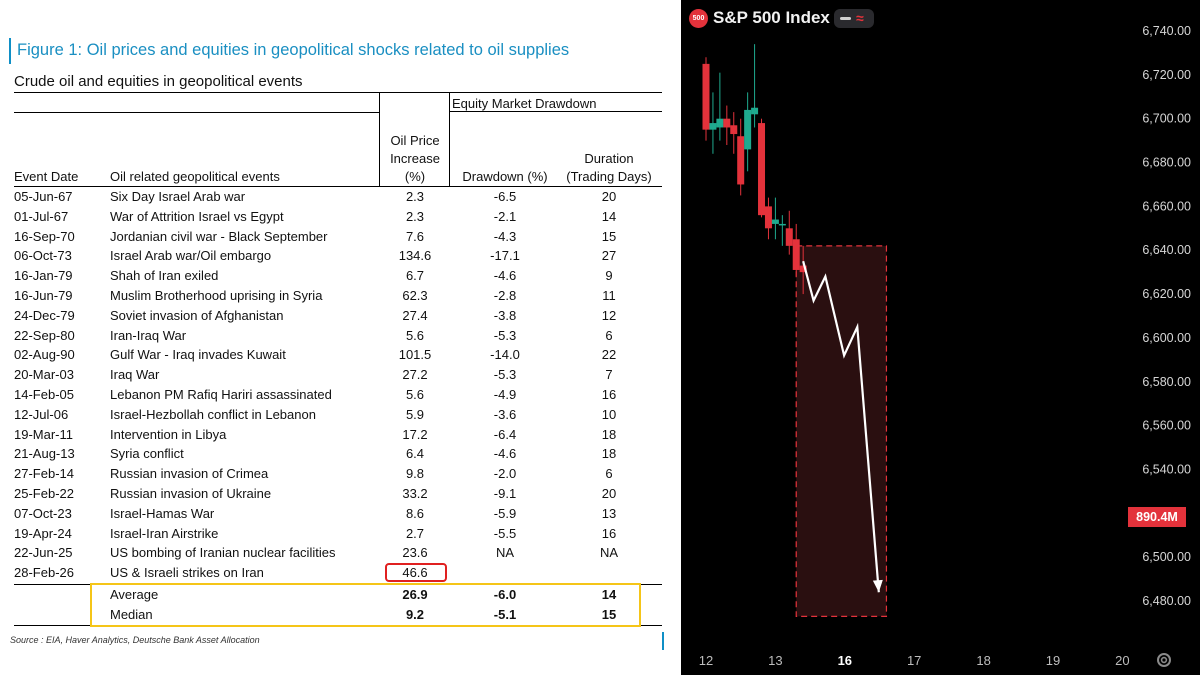  I want to click on table-row: 19-Apr-24 Israel-Iran Airstrike 2.7 -5.5 16, so click(339, 534).